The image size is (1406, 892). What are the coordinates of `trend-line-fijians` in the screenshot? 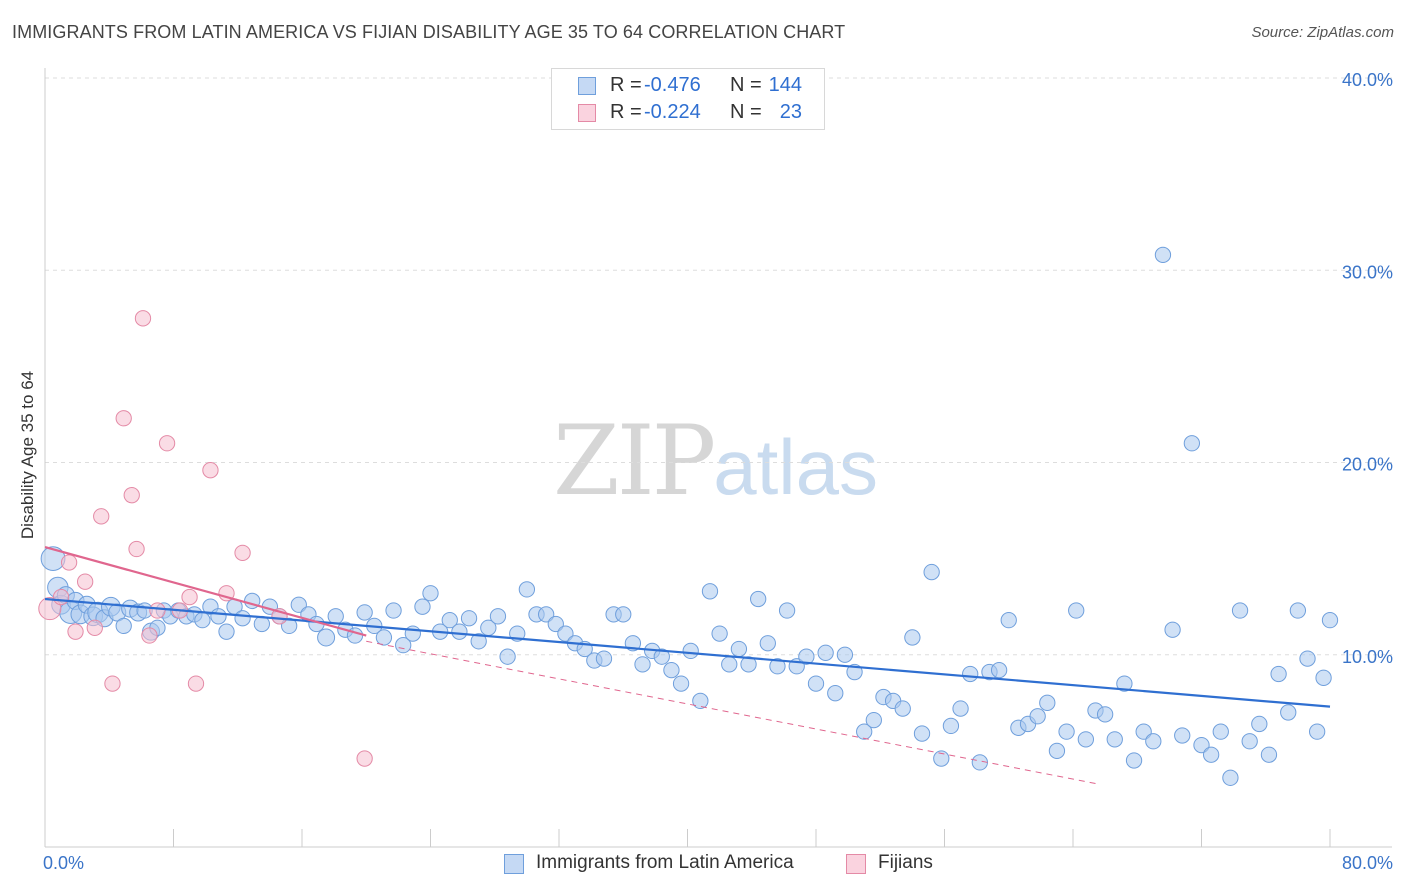 It's located at (205, 591).